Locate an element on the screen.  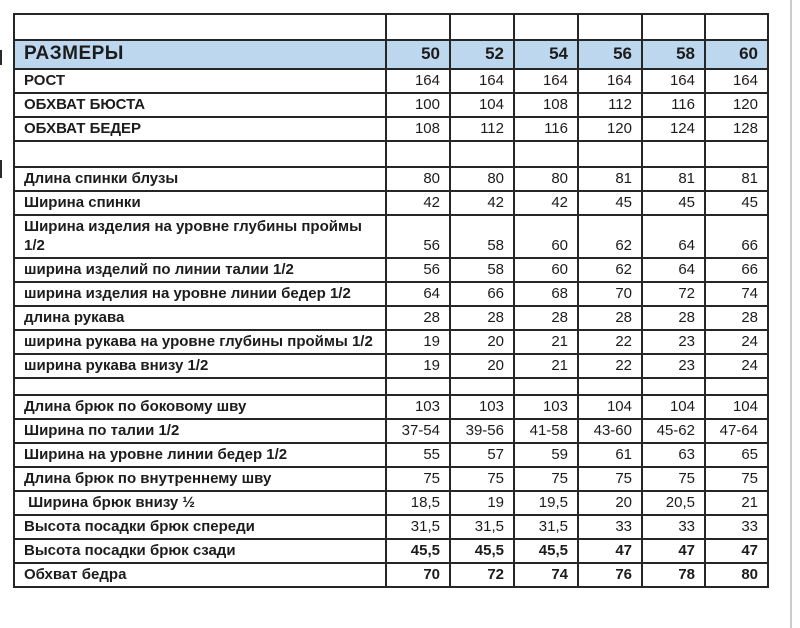
table-row: длина рукава 28 28 28 28 28 28 is located at coordinates (391, 318).